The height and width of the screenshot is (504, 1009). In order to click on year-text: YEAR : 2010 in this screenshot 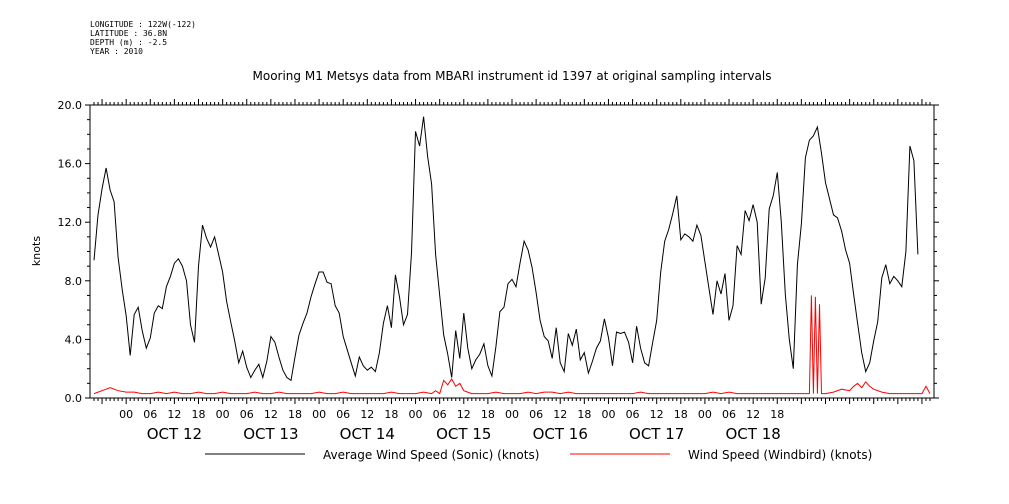, I will do `click(116, 51)`.